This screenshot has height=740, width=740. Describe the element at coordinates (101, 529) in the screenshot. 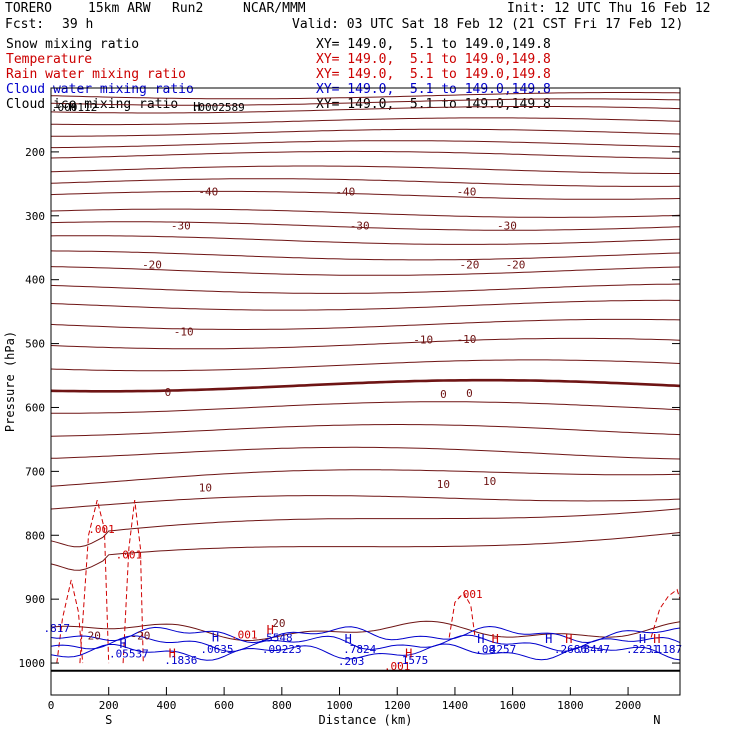

I see `rain-label-0: .001` at that location.